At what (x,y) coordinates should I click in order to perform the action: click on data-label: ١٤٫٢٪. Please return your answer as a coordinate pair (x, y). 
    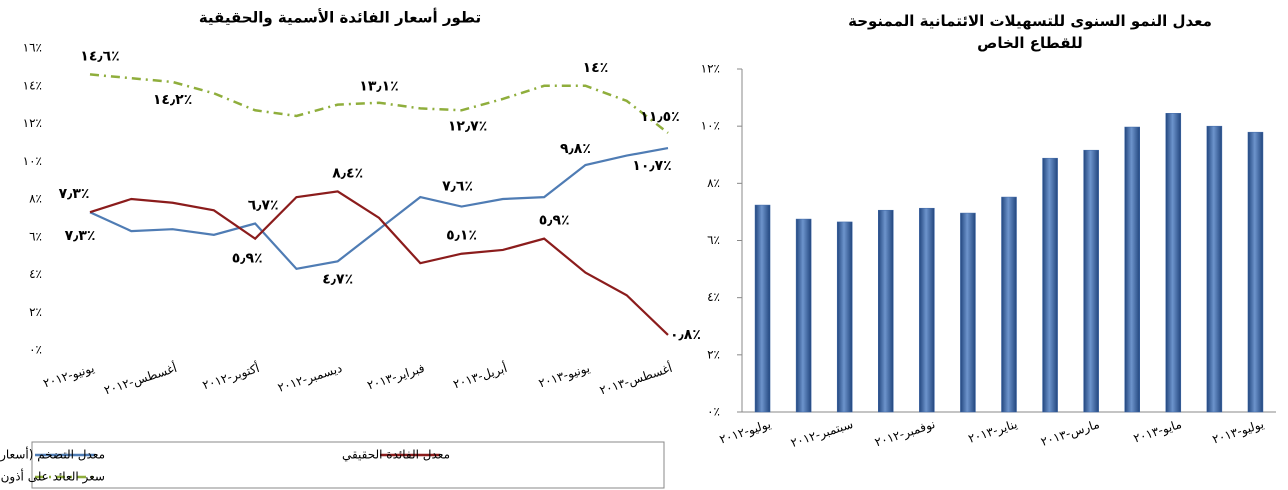
    Looking at the image, I should click on (172, 100).